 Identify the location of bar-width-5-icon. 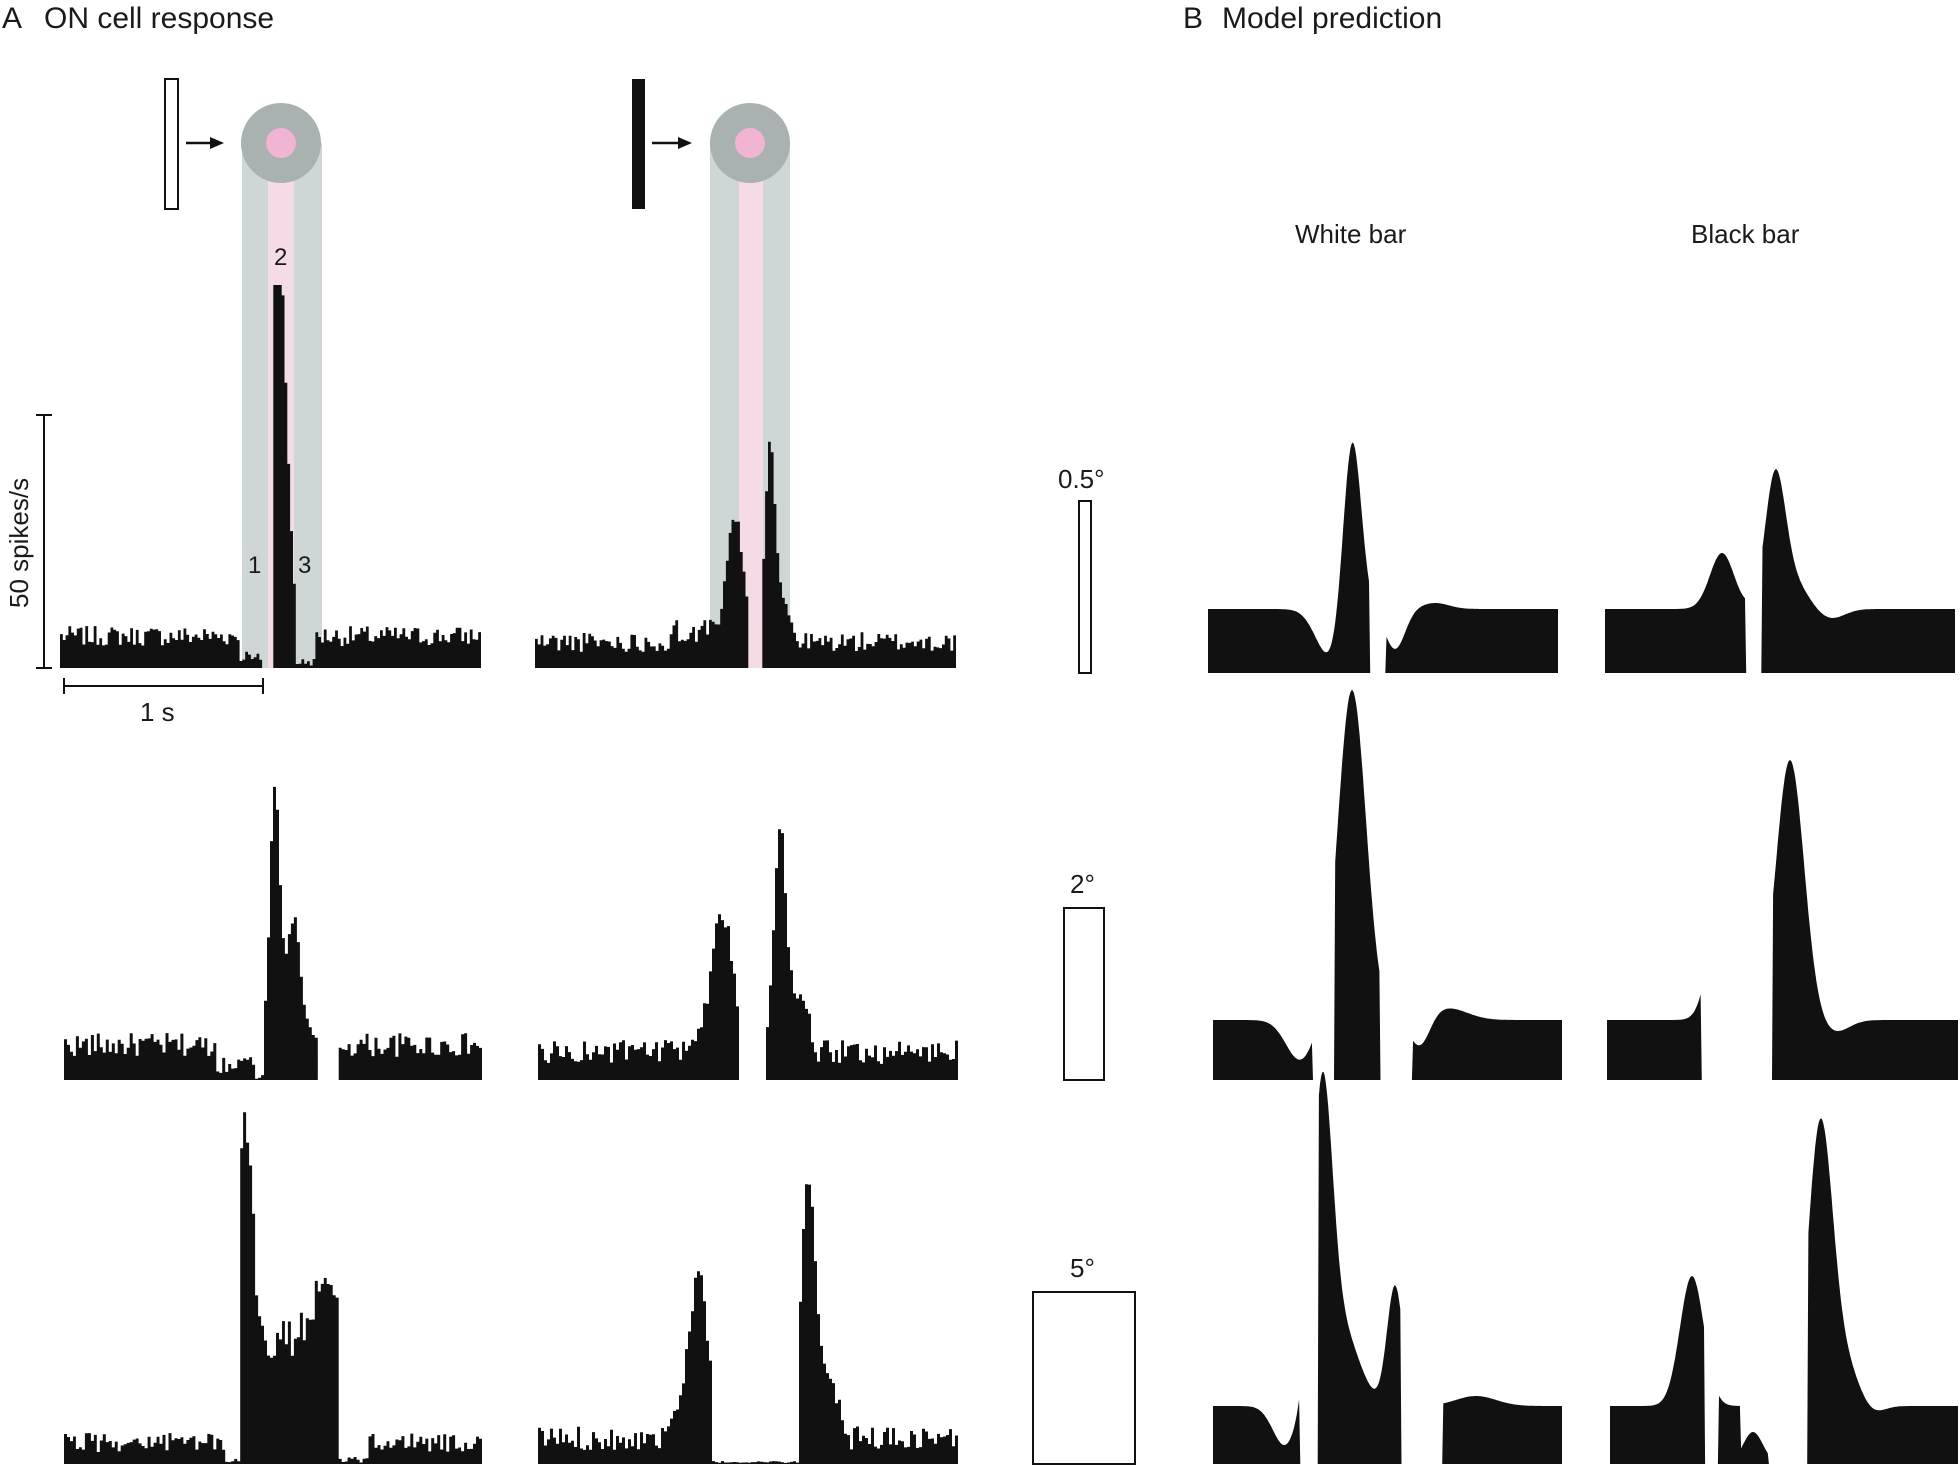
(1084, 1378).